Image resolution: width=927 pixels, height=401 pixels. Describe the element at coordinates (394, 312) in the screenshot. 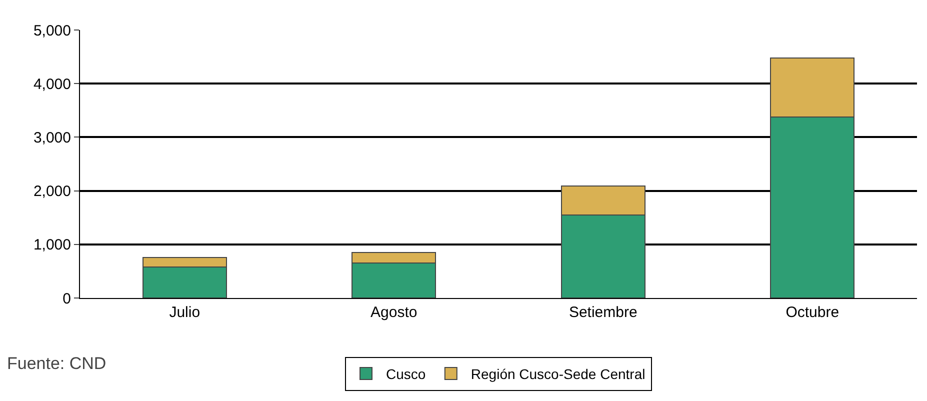

I see `x-tick-label: Agosto` at that location.